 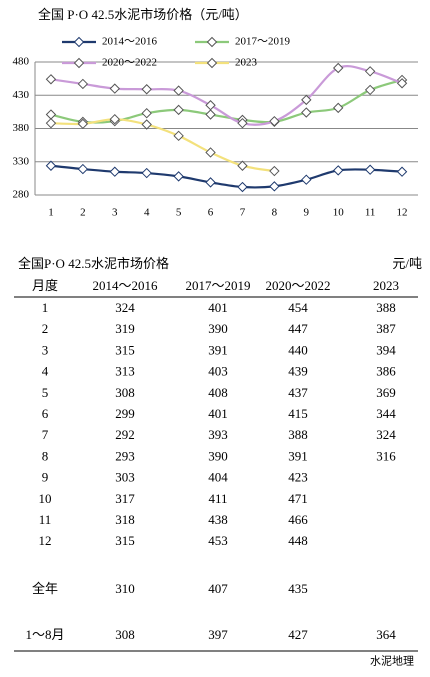 I want to click on table-cell: 440, so click(x=298, y=349).